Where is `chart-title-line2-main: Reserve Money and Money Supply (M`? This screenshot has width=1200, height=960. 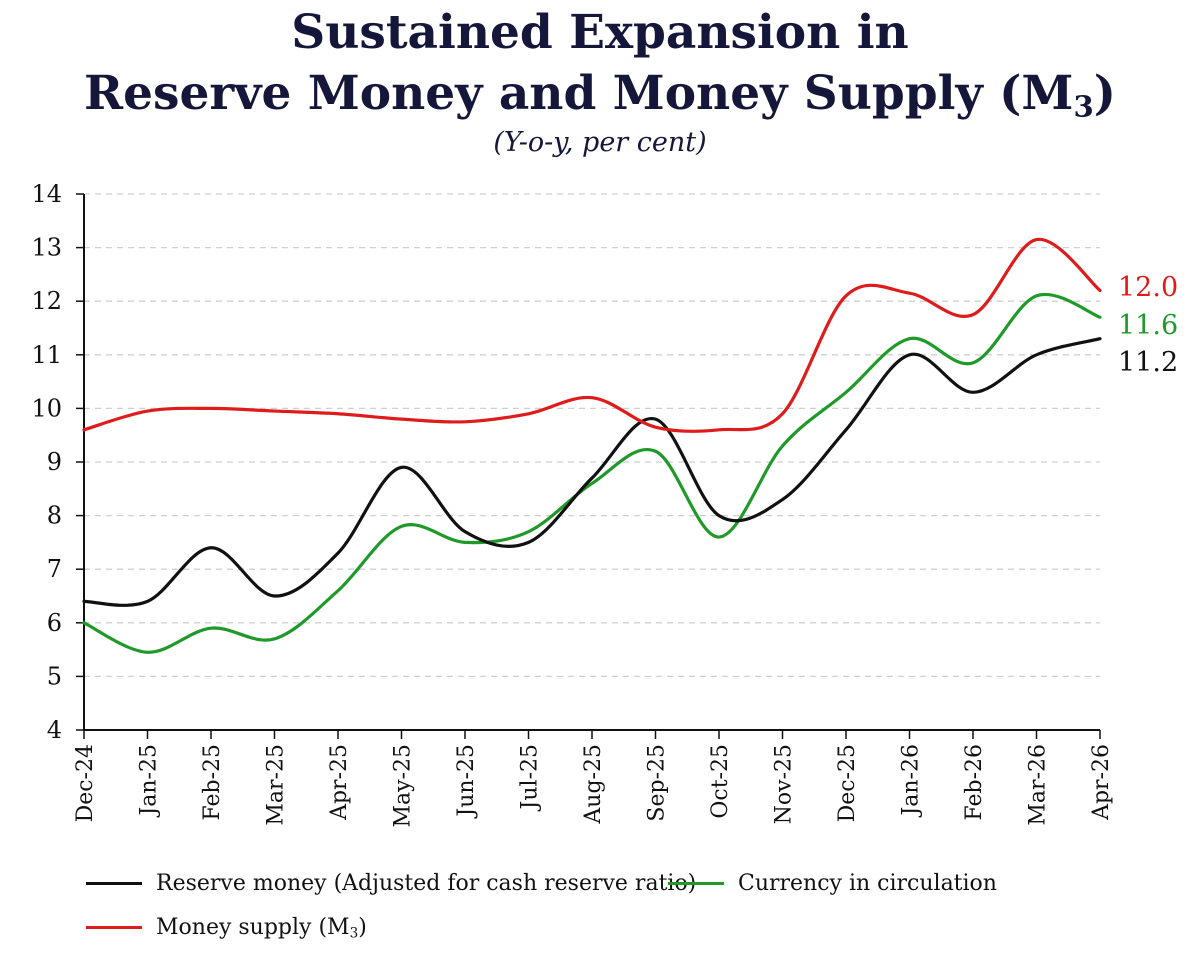 chart-title-line2-main: Reserve Money and Money Supply (M is located at coordinates (579, 93).